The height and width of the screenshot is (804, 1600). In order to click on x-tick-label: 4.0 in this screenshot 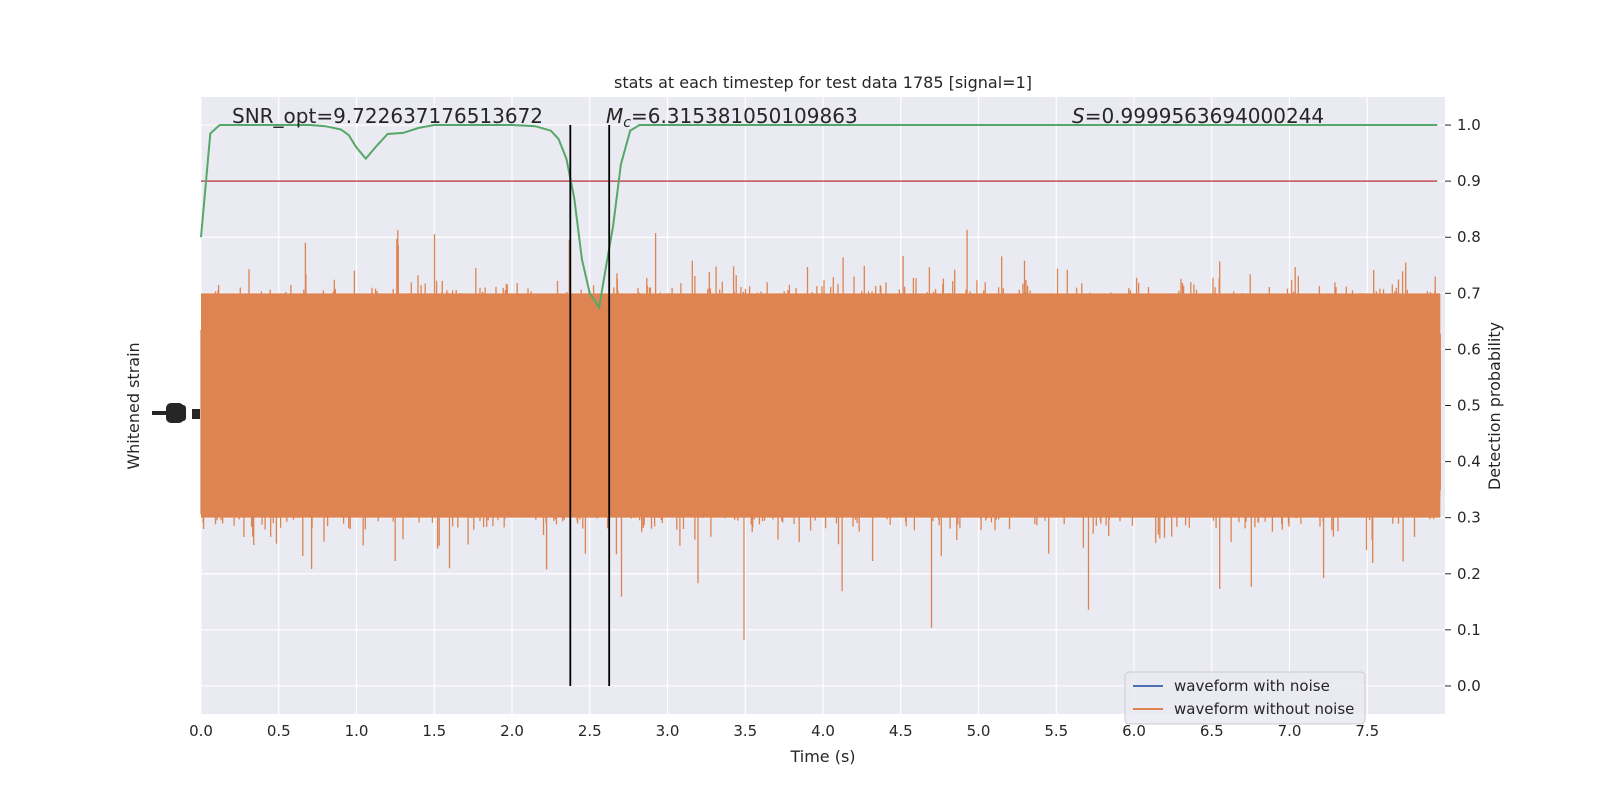, I will do `click(823, 731)`.